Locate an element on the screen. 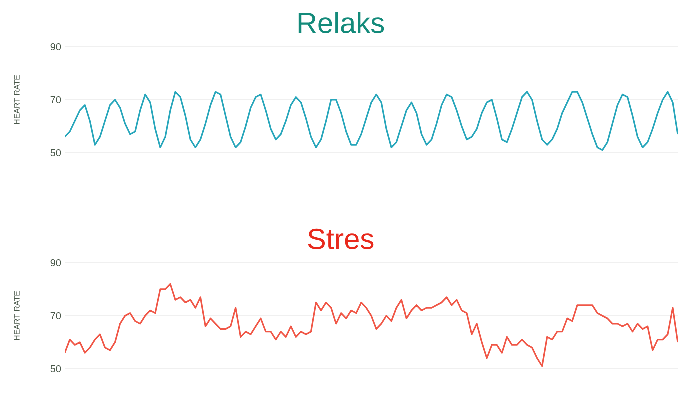 The height and width of the screenshot is (393, 680). chart-title: Relaks is located at coordinates (341, 23).